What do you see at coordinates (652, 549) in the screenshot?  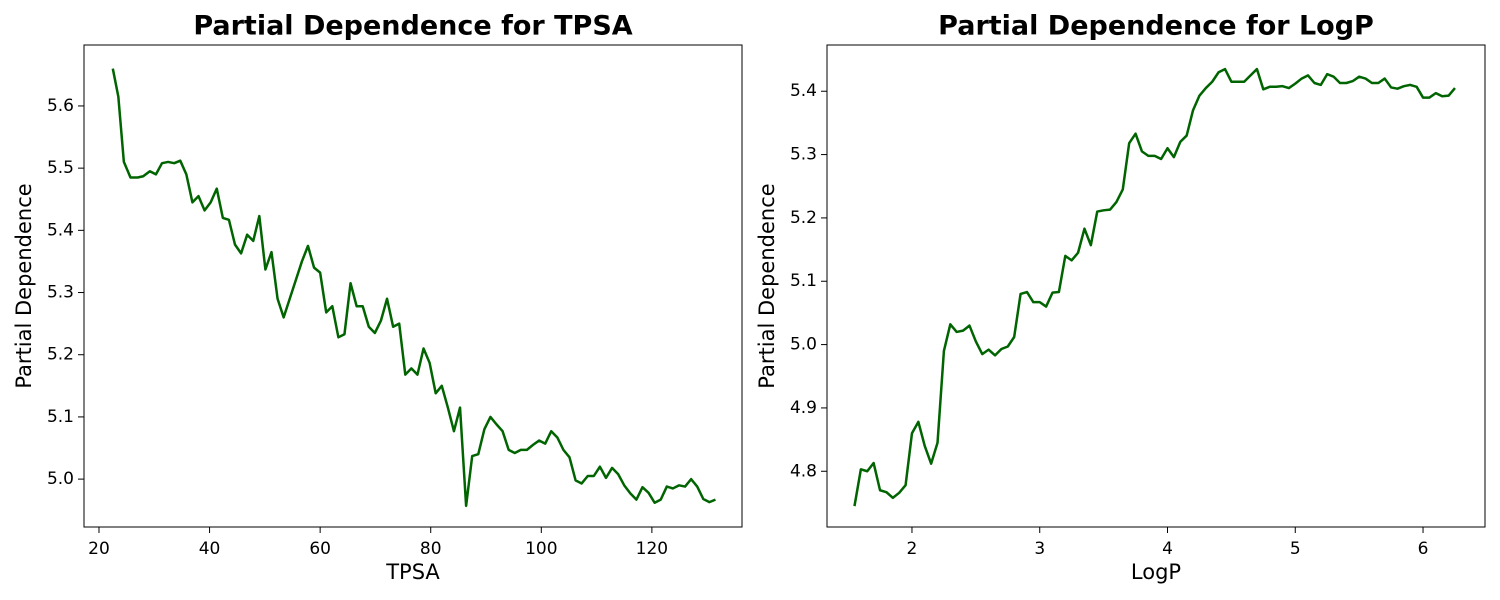 I see `x-tick-label: 120` at bounding box center [652, 549].